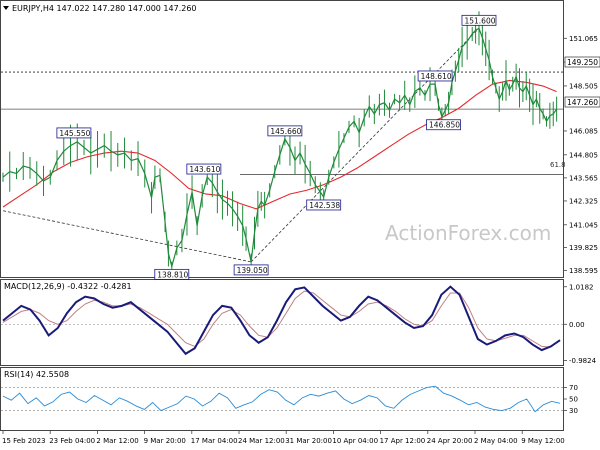  I want to click on price-tick-label: 138.595, so click(583, 271).